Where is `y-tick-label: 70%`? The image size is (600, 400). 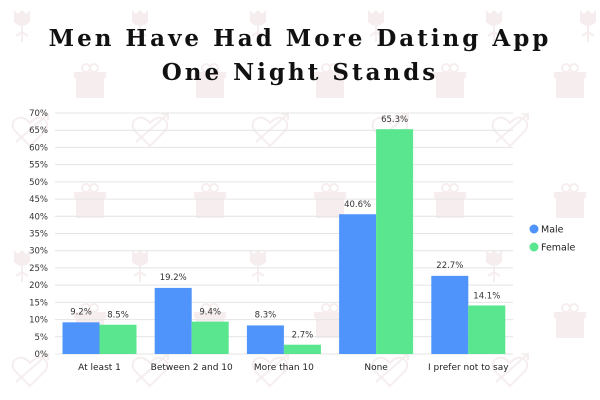 y-tick-label: 70% is located at coordinates (38, 114).